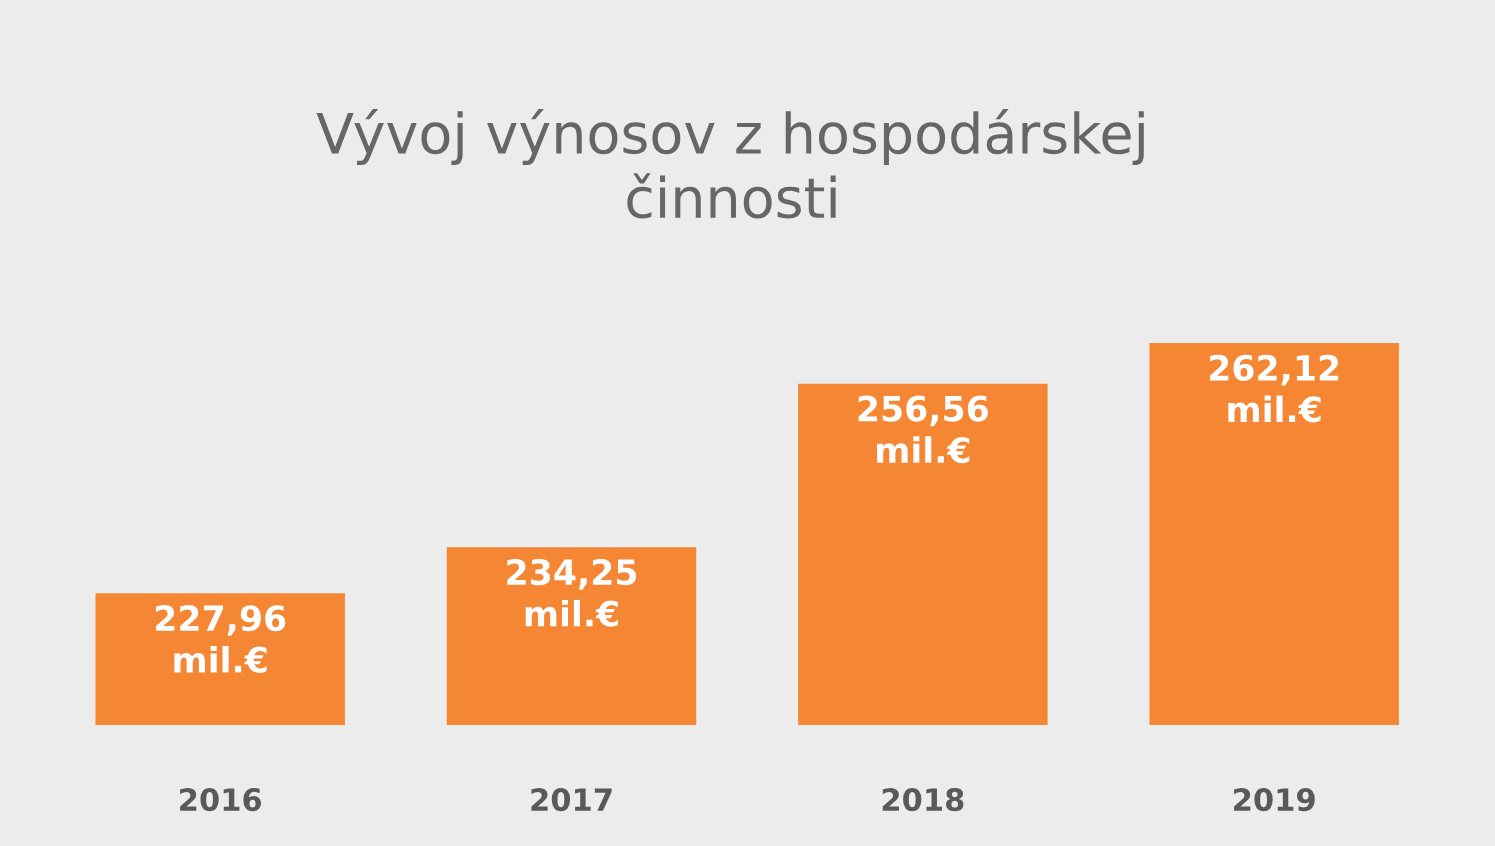  I want to click on x-tick-label: 2018, so click(923, 800).